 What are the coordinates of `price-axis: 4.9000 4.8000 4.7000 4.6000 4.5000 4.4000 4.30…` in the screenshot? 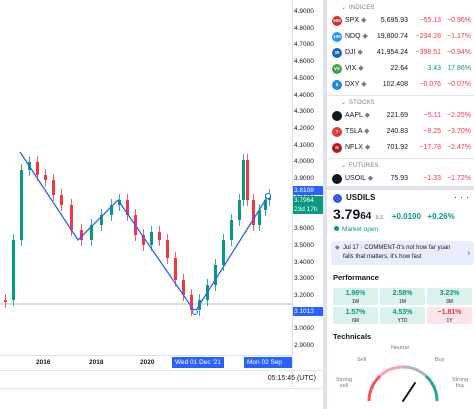 It's located at (307, 193).